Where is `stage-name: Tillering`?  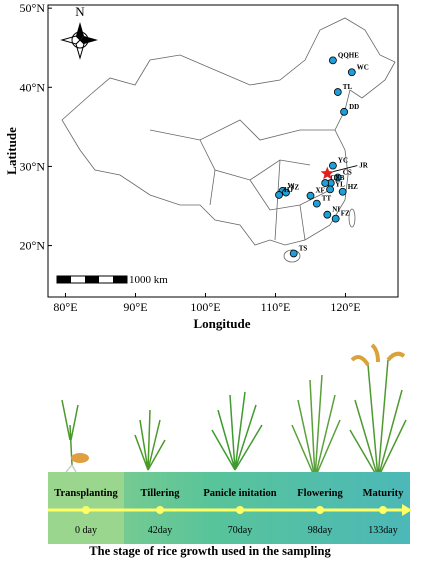
stage-name: Tillering is located at coordinates (161, 493).